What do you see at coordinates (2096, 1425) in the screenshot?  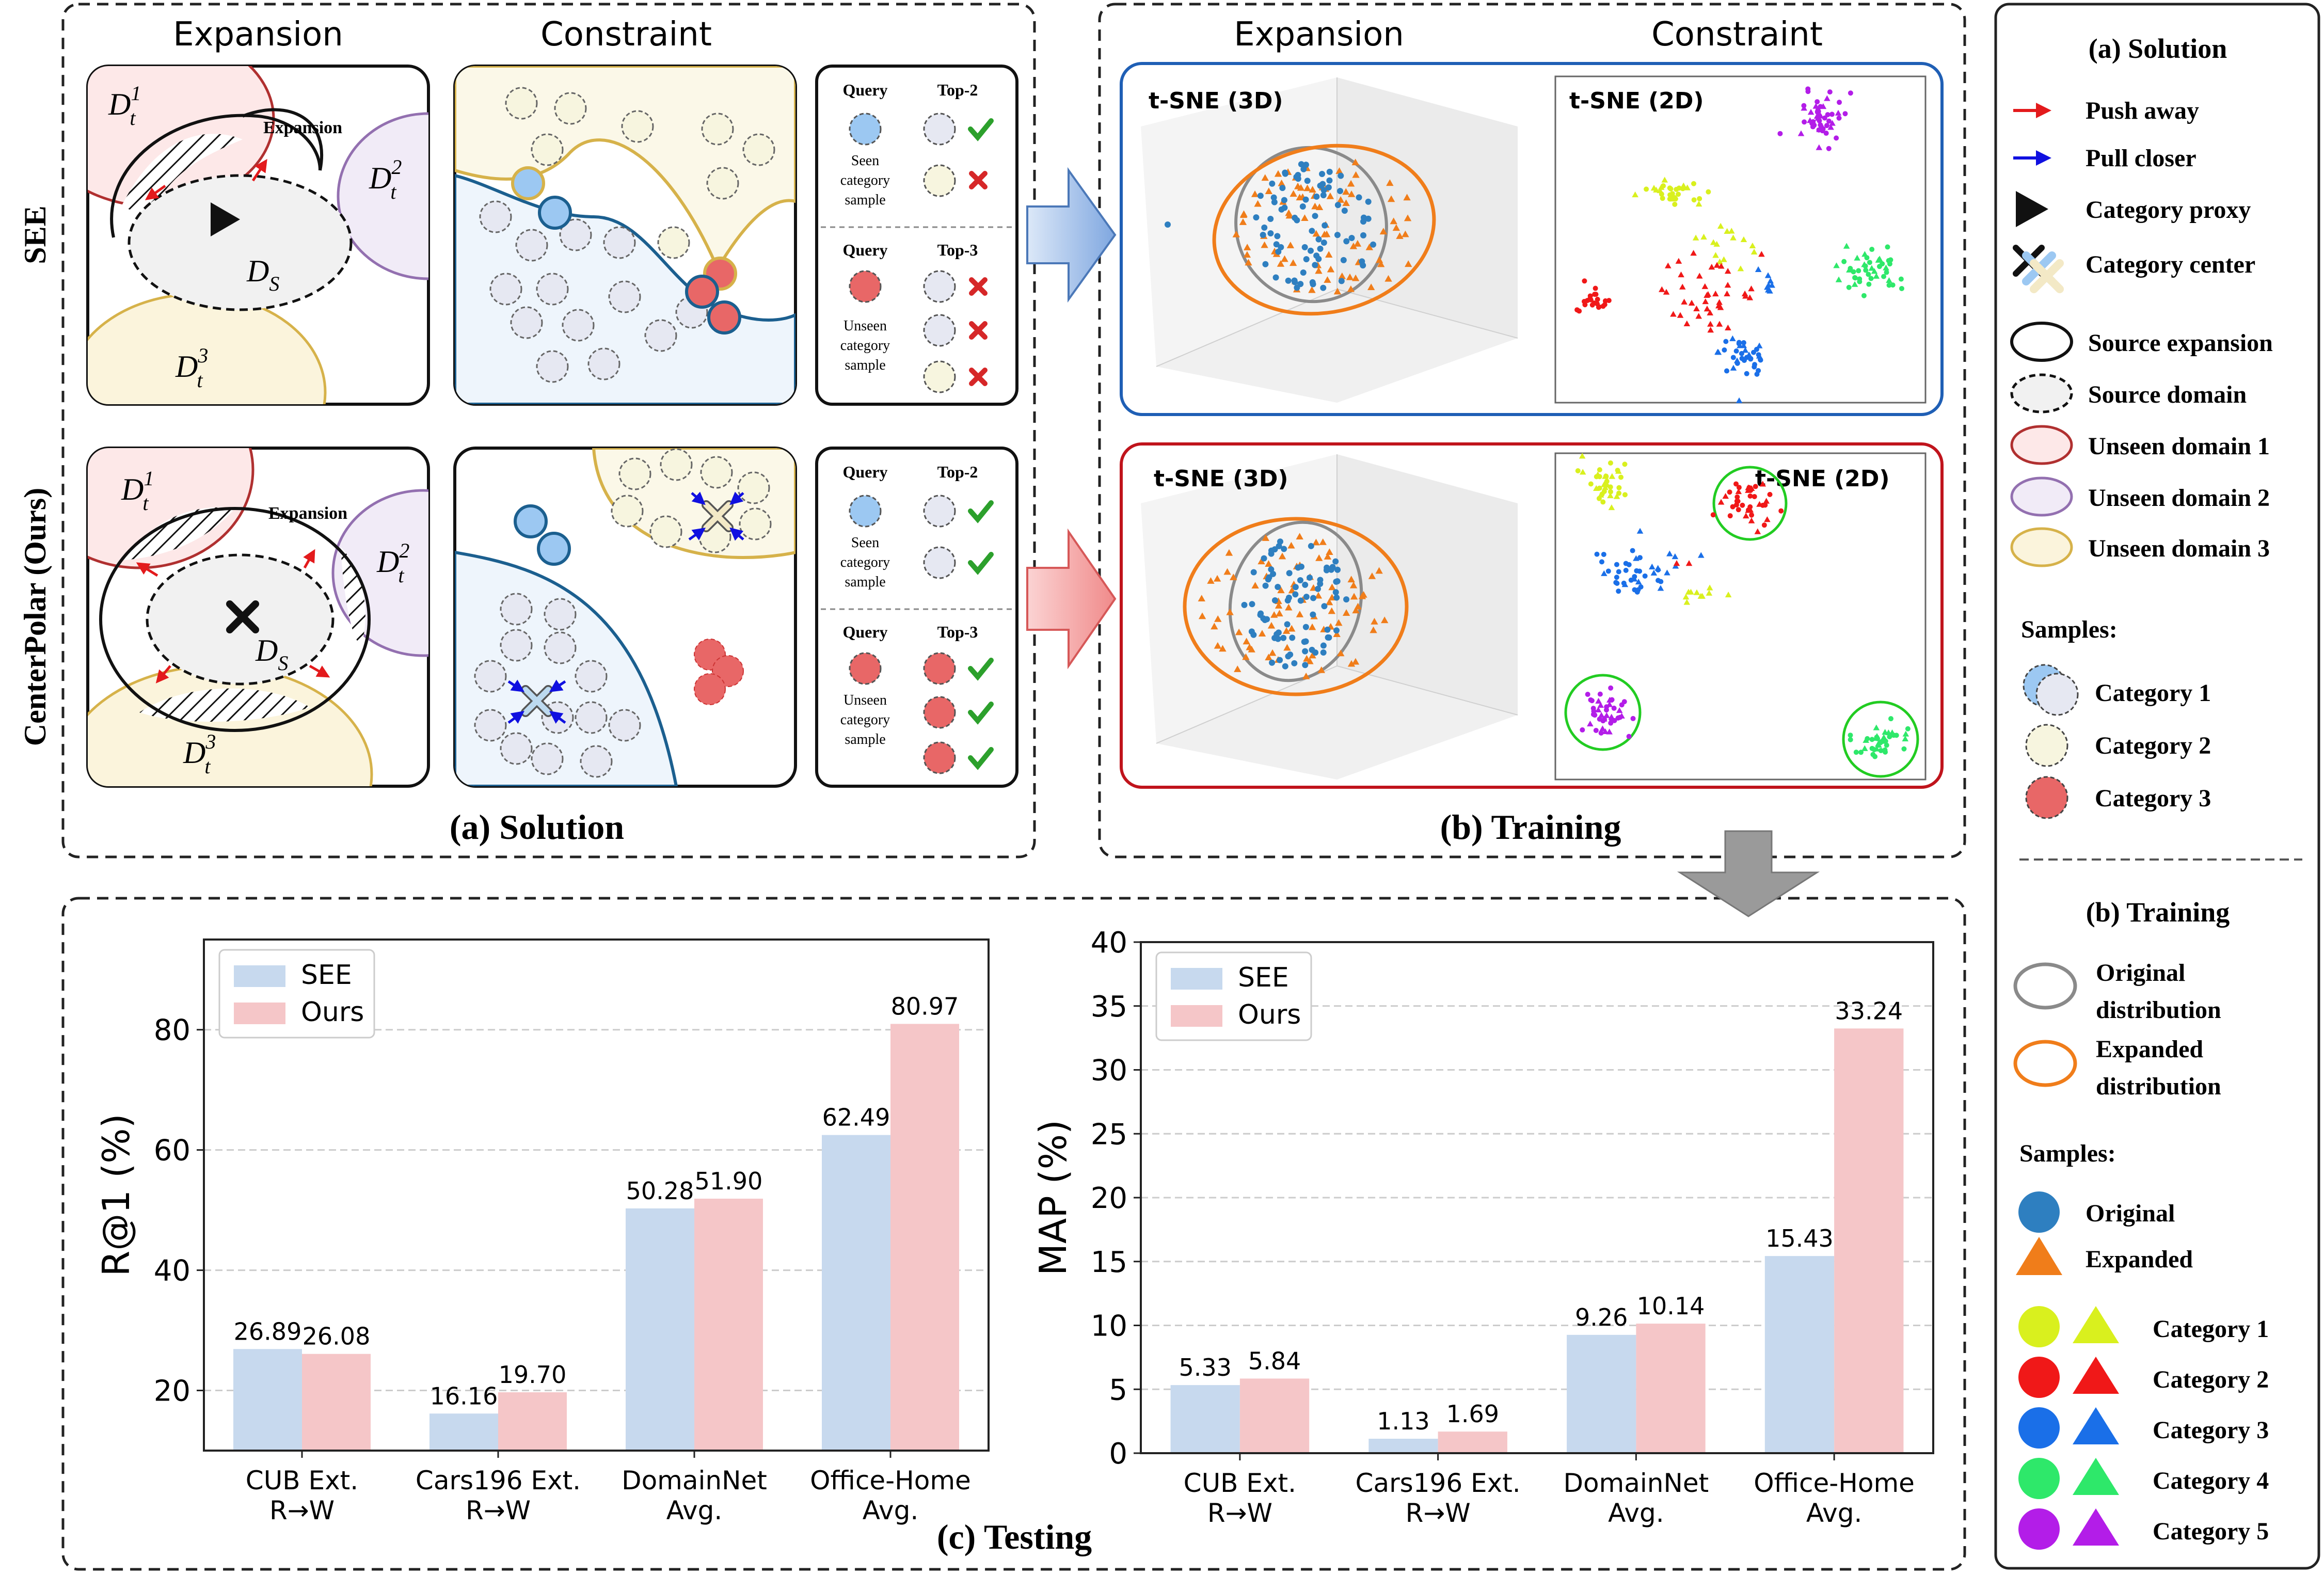 I see `category-triangle-icon` at bounding box center [2096, 1425].